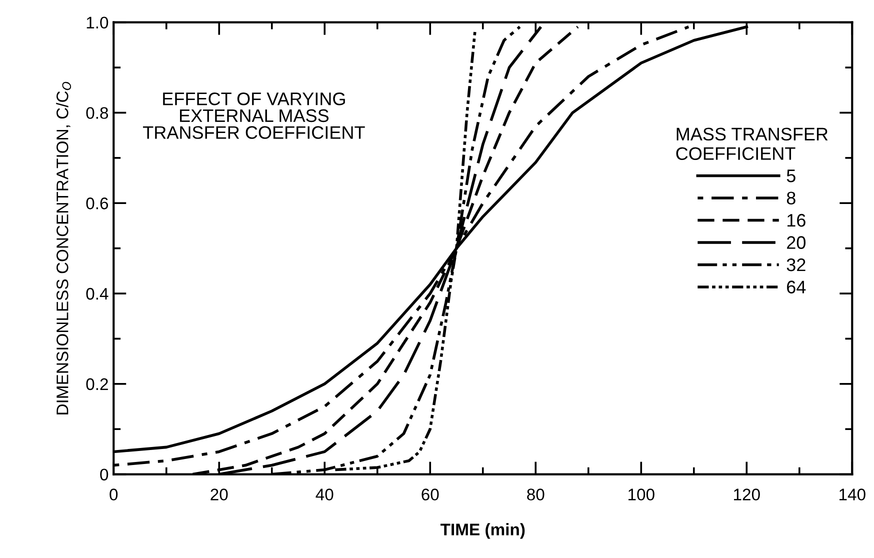 This screenshot has width=874, height=558. I want to click on legend-label: 5, so click(791, 176).